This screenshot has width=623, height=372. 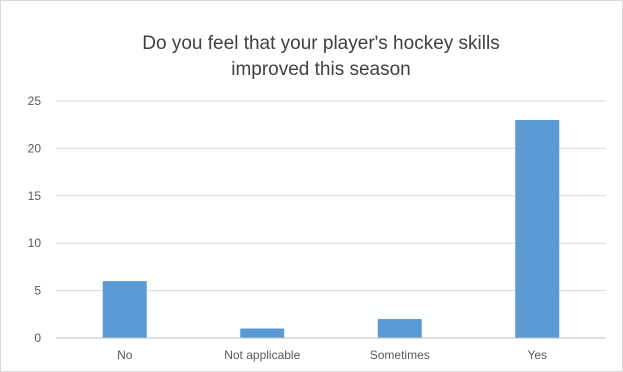 I want to click on bar-no, so click(x=124, y=309).